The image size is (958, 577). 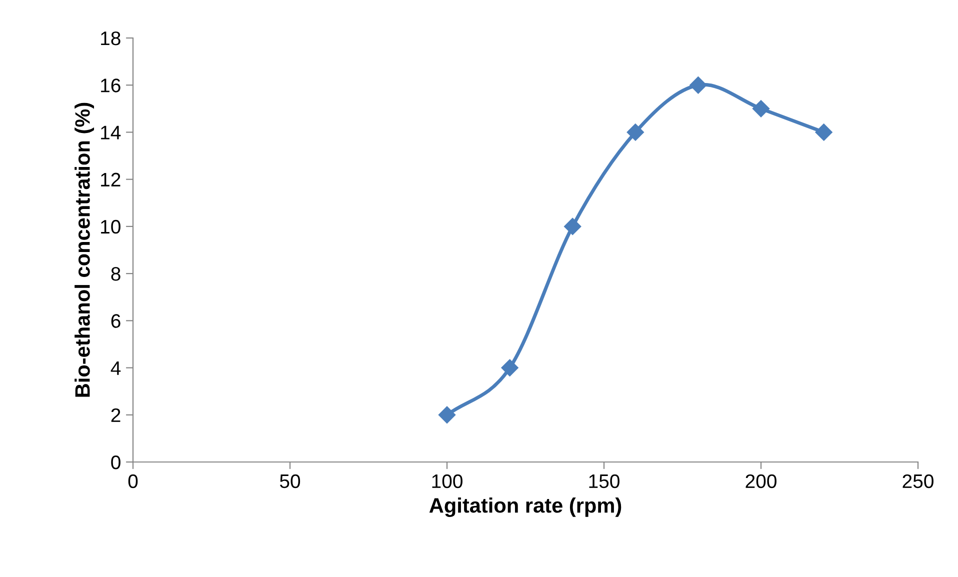 I want to click on y-axis-title: Bio-ethanol concentration (%), so click(x=84, y=249).